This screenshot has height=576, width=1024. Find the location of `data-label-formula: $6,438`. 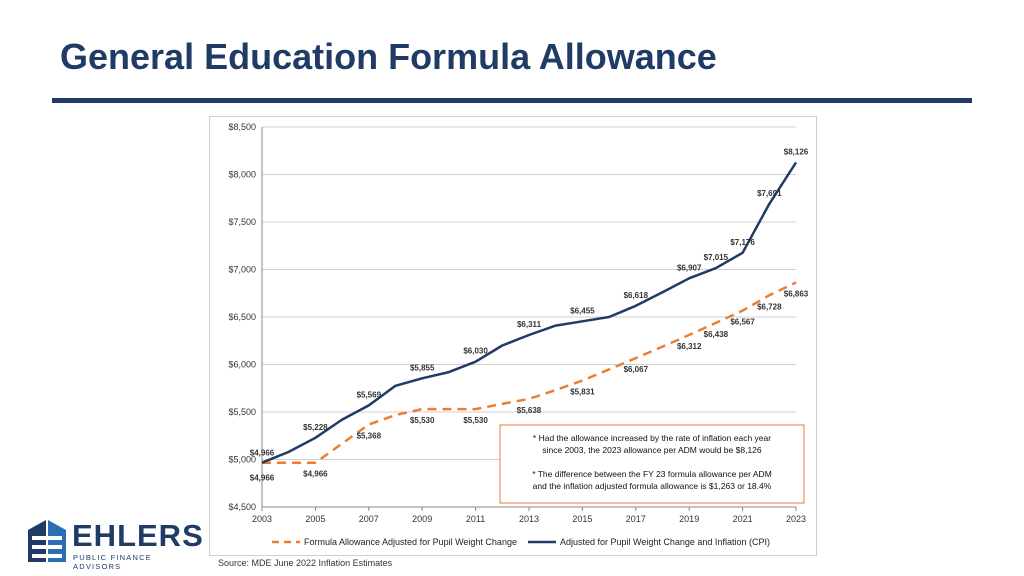

data-label-formula: $6,438 is located at coordinates (716, 334).